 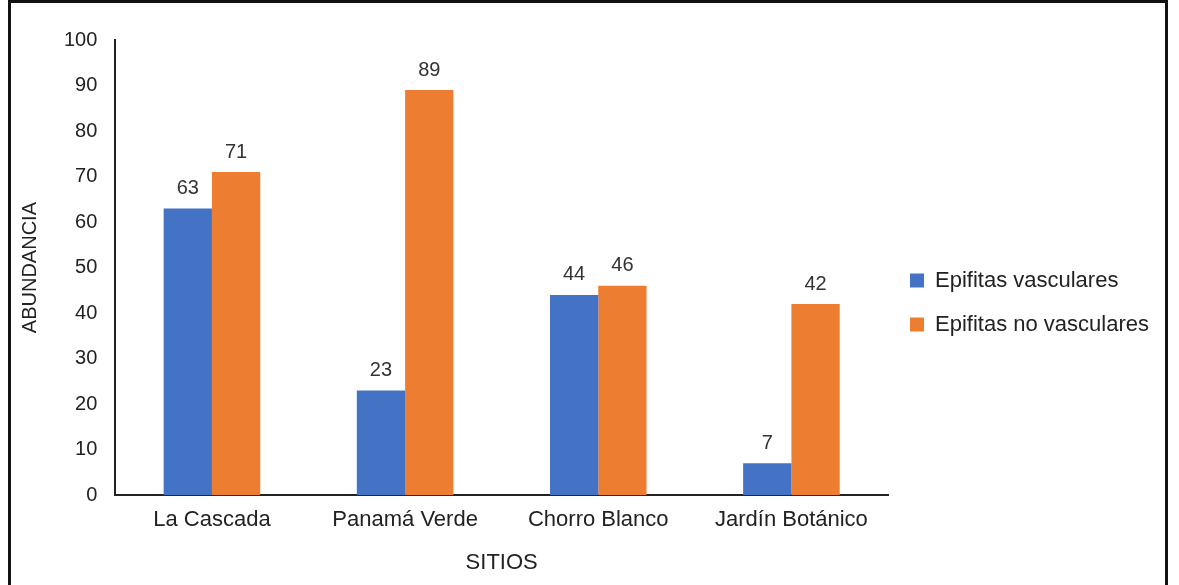 What do you see at coordinates (86, 84) in the screenshot?
I see `y-tick-label: 90` at bounding box center [86, 84].